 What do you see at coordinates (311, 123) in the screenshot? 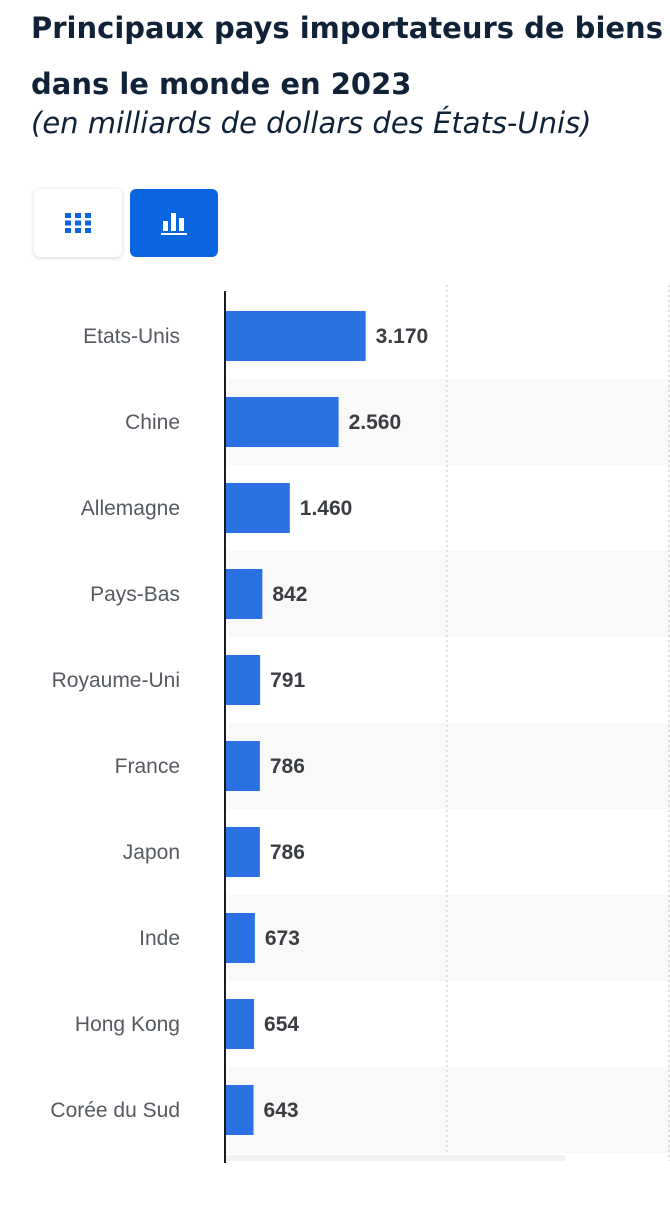
I see `chart-subtitle: (en milliards de dollars des États-Unis)` at bounding box center [311, 123].